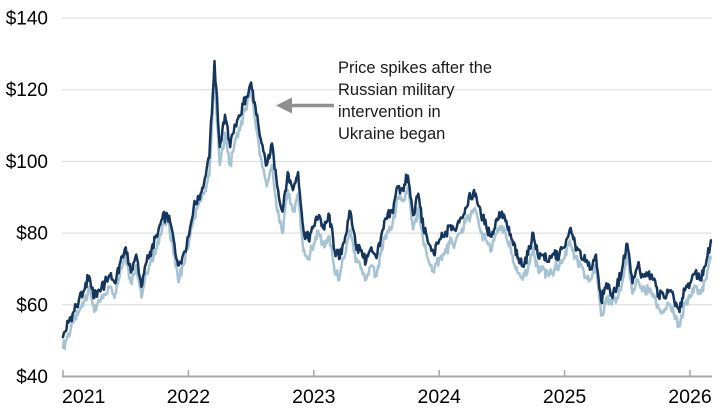  What do you see at coordinates (387, 374) in the screenshot?
I see `x-axis` at bounding box center [387, 374].